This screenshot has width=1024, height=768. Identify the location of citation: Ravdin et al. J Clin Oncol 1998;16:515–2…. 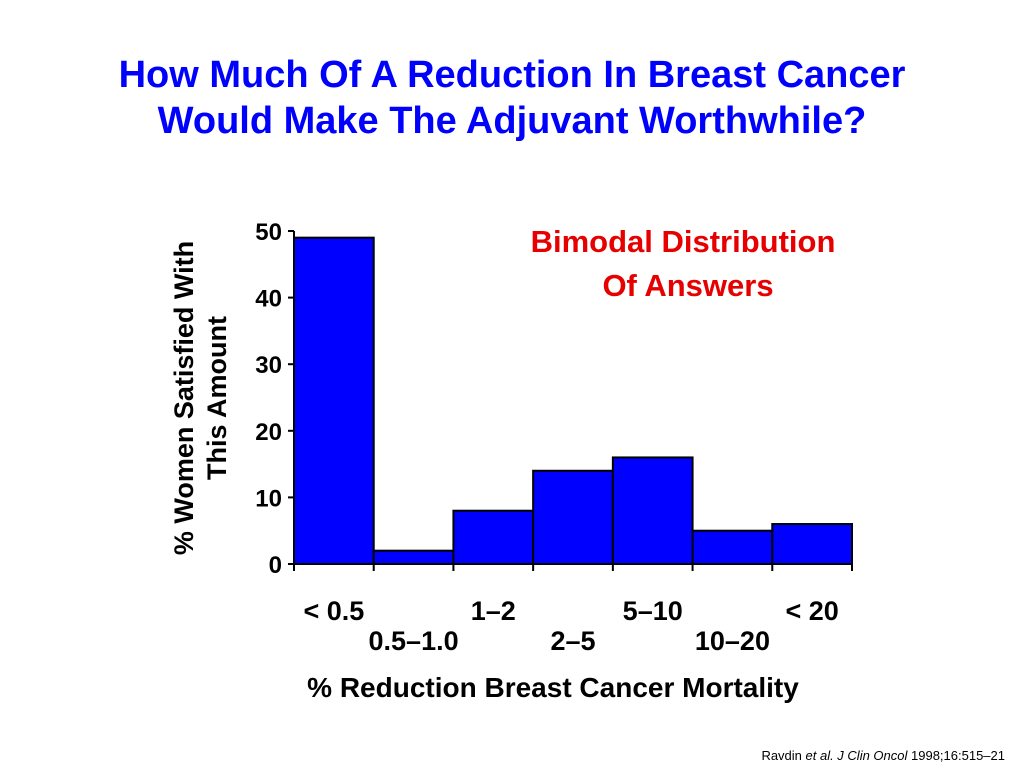
(883, 755).